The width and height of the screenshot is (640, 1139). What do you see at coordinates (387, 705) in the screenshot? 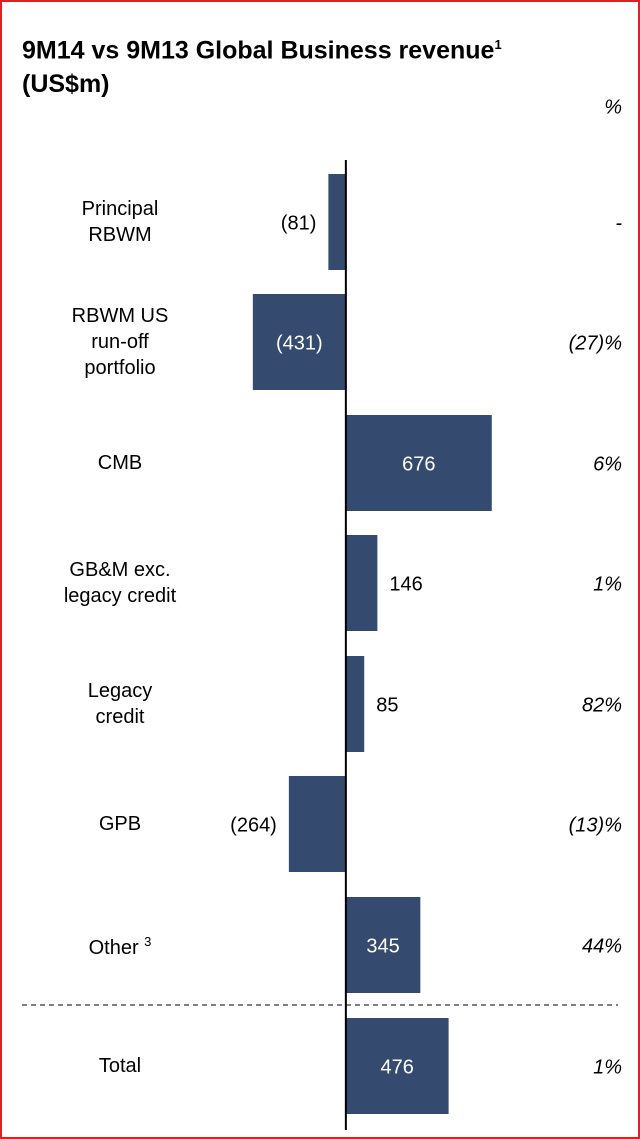
I see `value-label: 85` at bounding box center [387, 705].